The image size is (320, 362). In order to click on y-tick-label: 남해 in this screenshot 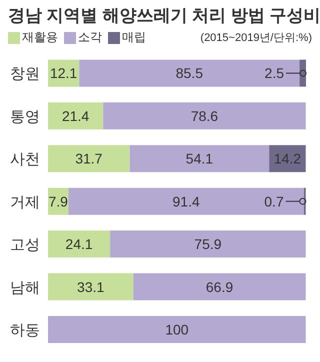, I will do `click(25, 287)`.